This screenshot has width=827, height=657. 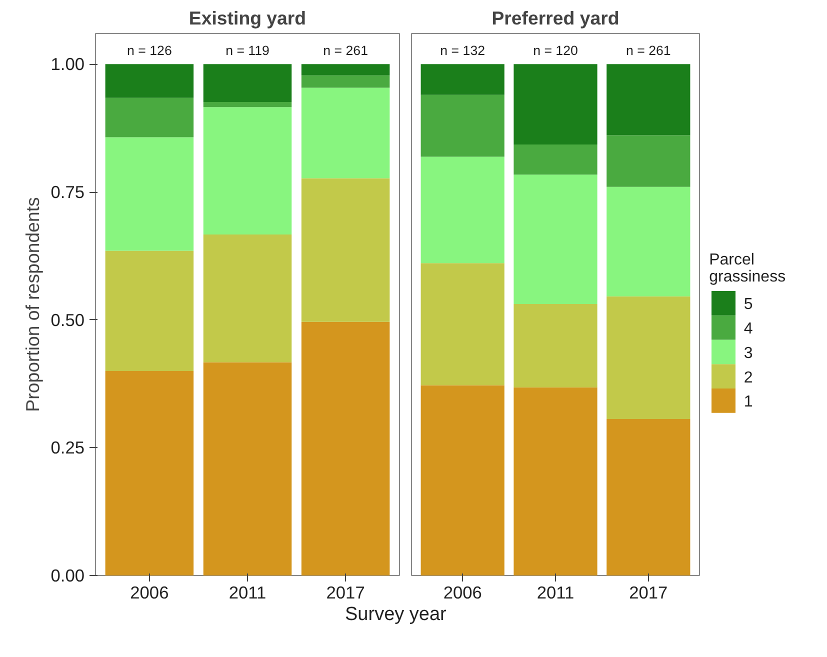 I want to click on chart-title: Preferred yard, so click(x=556, y=18).